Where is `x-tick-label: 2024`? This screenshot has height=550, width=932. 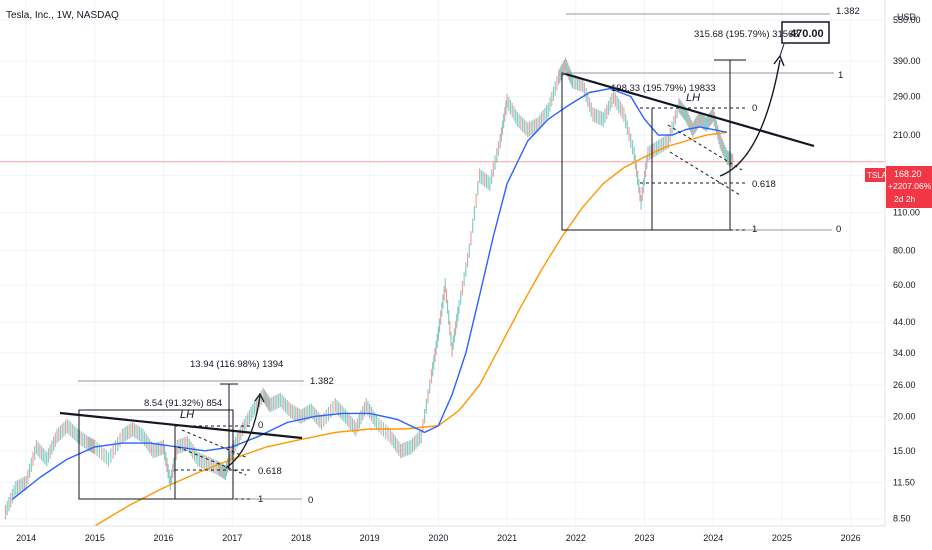
x-tick-label: 2024 is located at coordinates (713, 538).